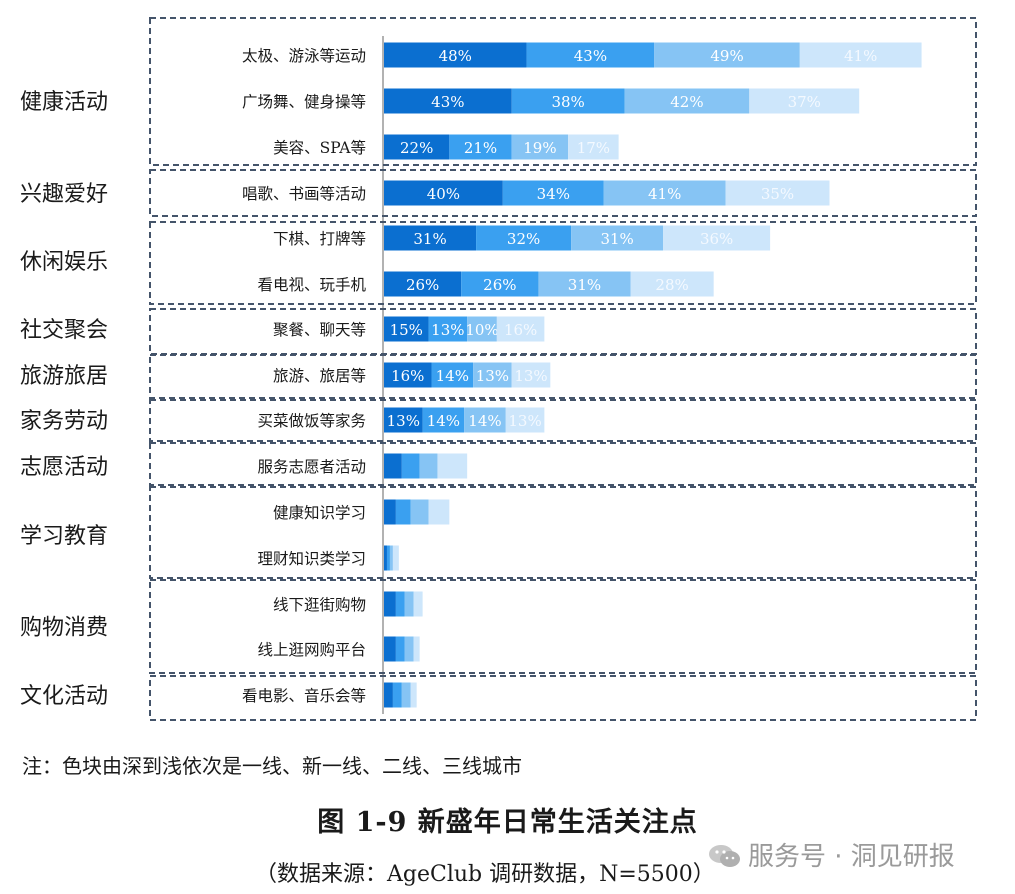 The height and width of the screenshot is (894, 1015). Describe the element at coordinates (777, 194) in the screenshot. I see `data-label: 35%` at that location.